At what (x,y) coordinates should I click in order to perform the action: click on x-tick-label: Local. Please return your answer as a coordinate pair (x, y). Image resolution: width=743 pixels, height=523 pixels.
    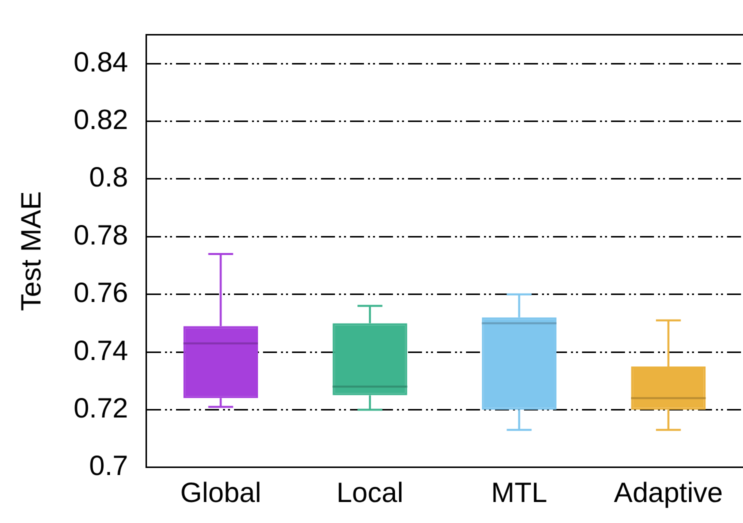
    Looking at the image, I should click on (370, 492).